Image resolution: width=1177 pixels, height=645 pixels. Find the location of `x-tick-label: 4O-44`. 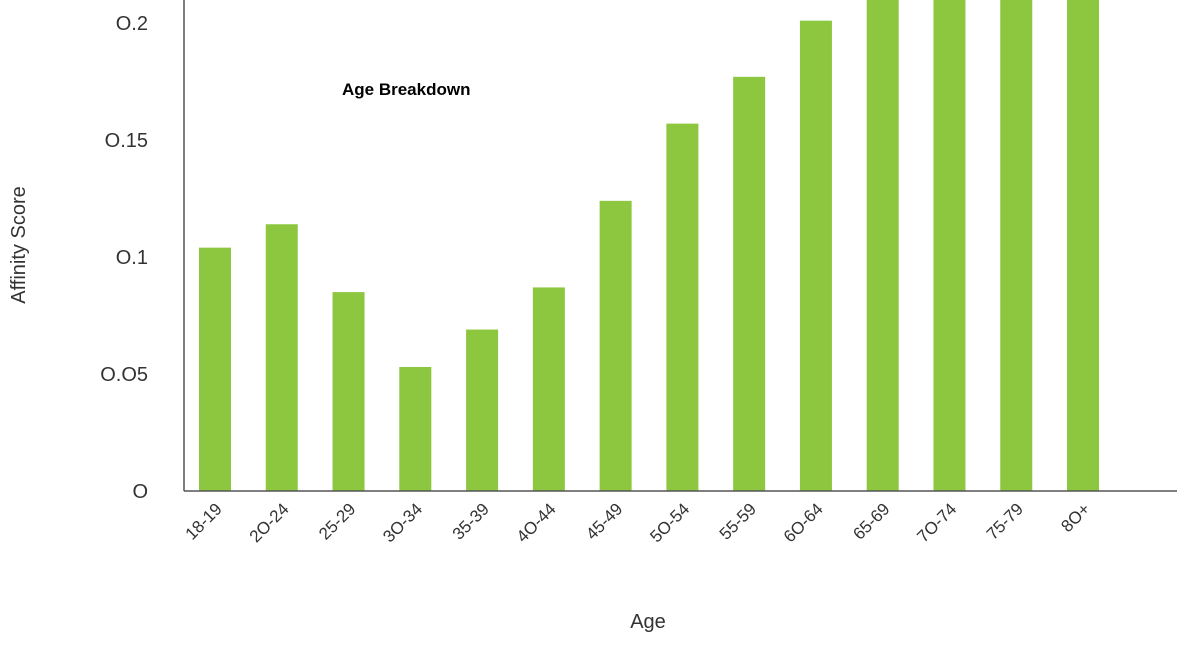

x-tick-label: 4O-44 is located at coordinates (536, 522).